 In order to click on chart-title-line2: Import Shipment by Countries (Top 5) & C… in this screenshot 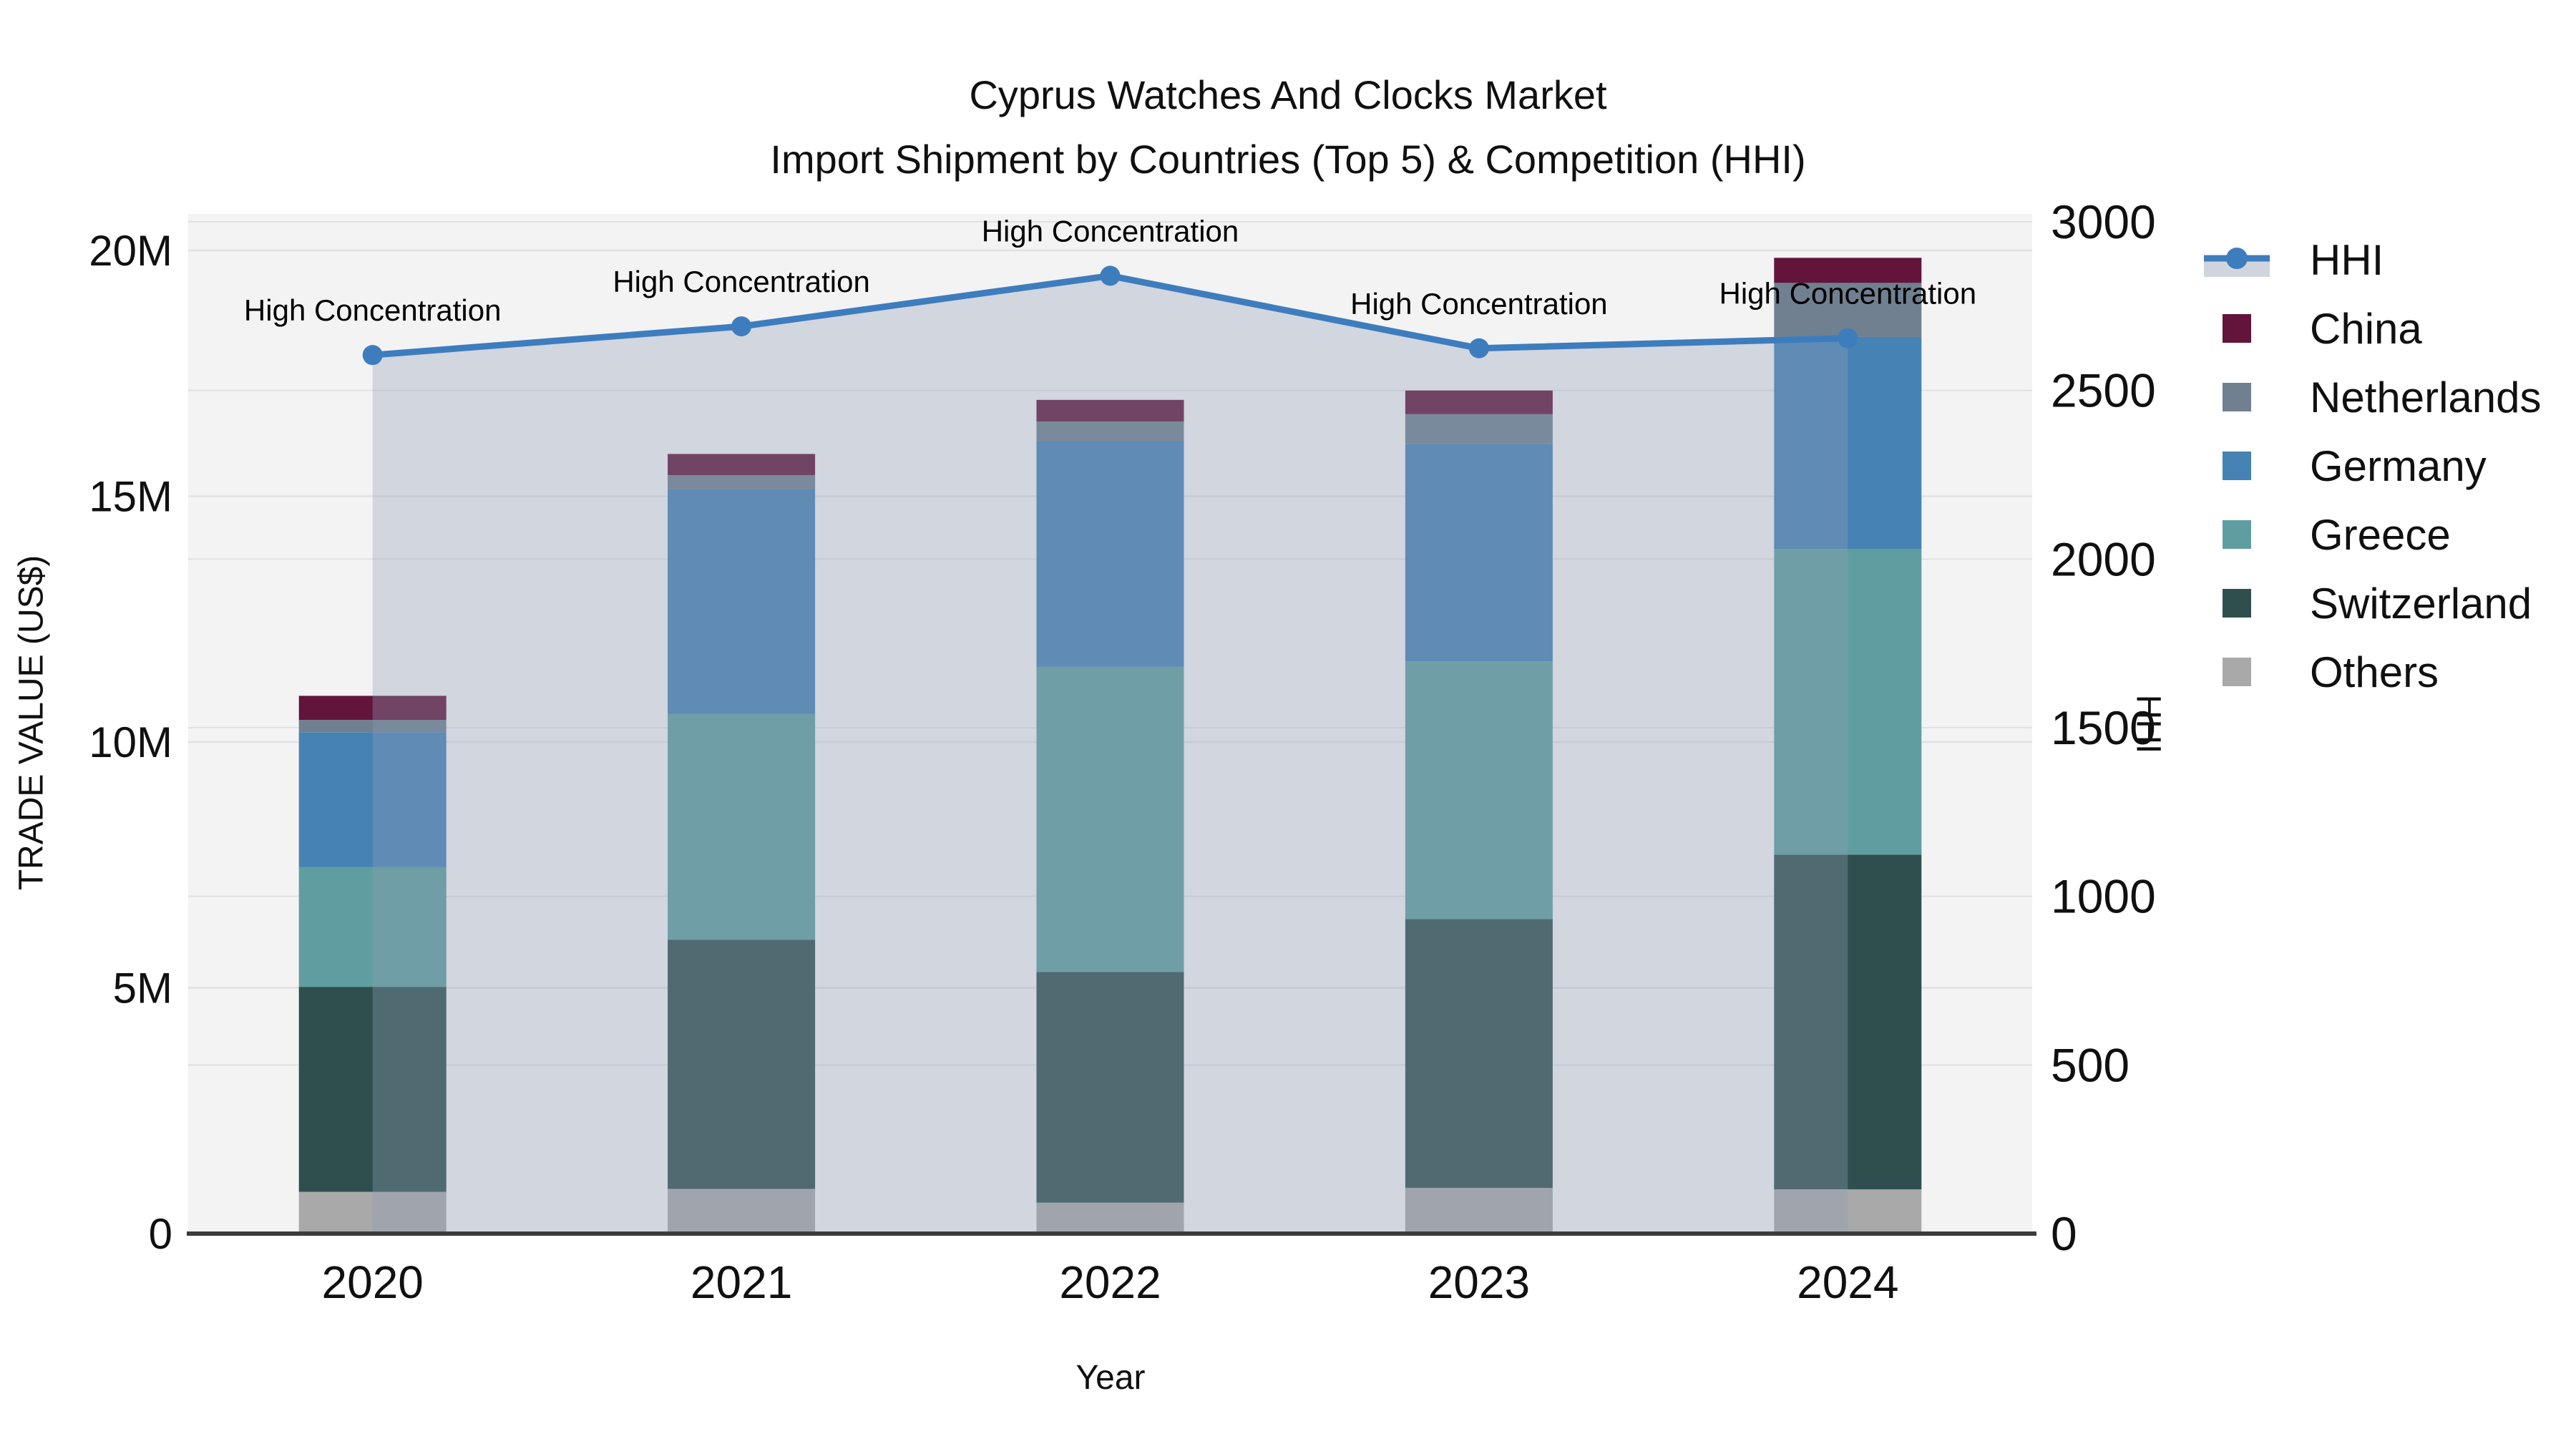, I will do `click(1288, 159)`.